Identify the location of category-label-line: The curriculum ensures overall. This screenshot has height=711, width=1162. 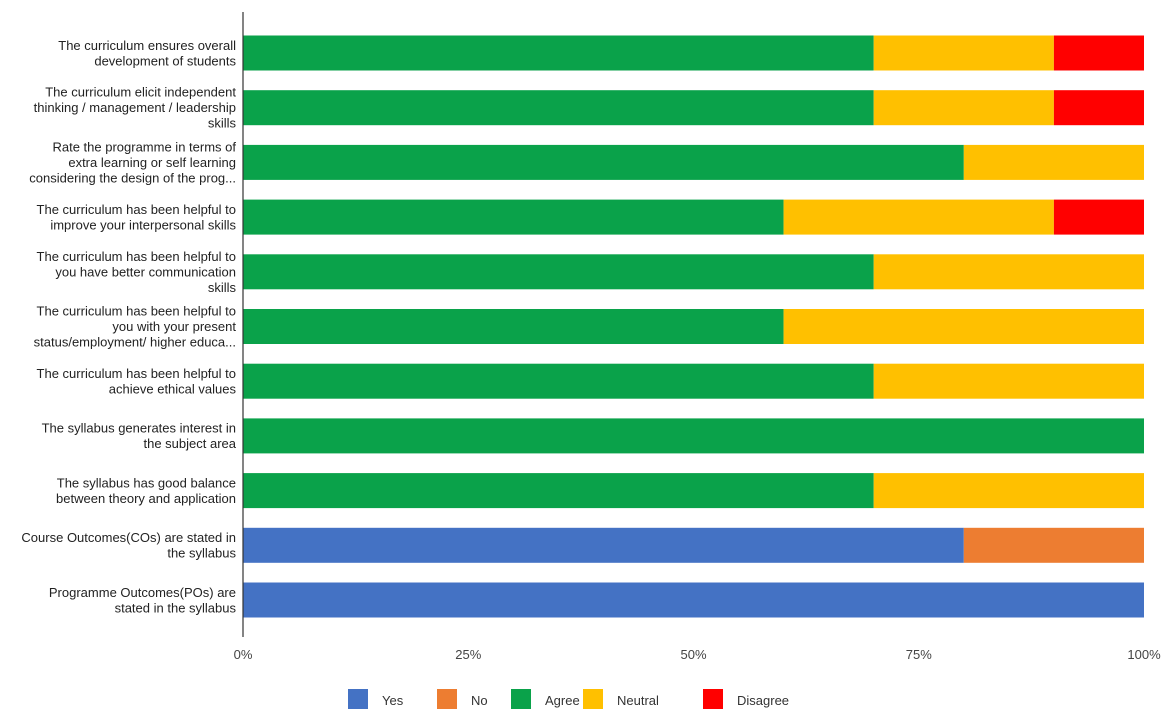
(147, 45).